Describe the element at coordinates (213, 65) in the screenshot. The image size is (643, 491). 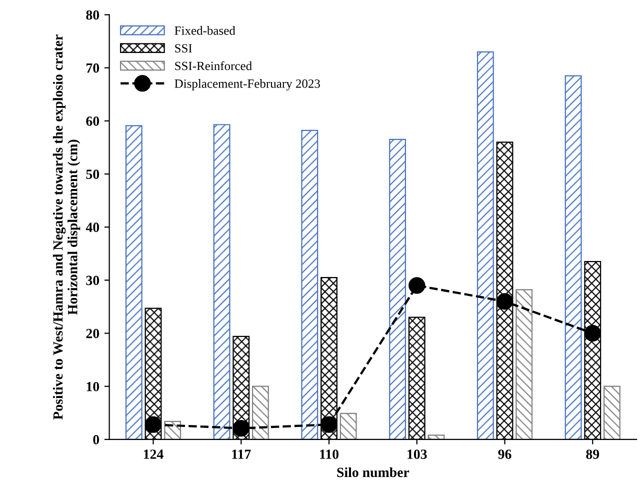
I see `legend-label: SSI-Reinforced` at that location.